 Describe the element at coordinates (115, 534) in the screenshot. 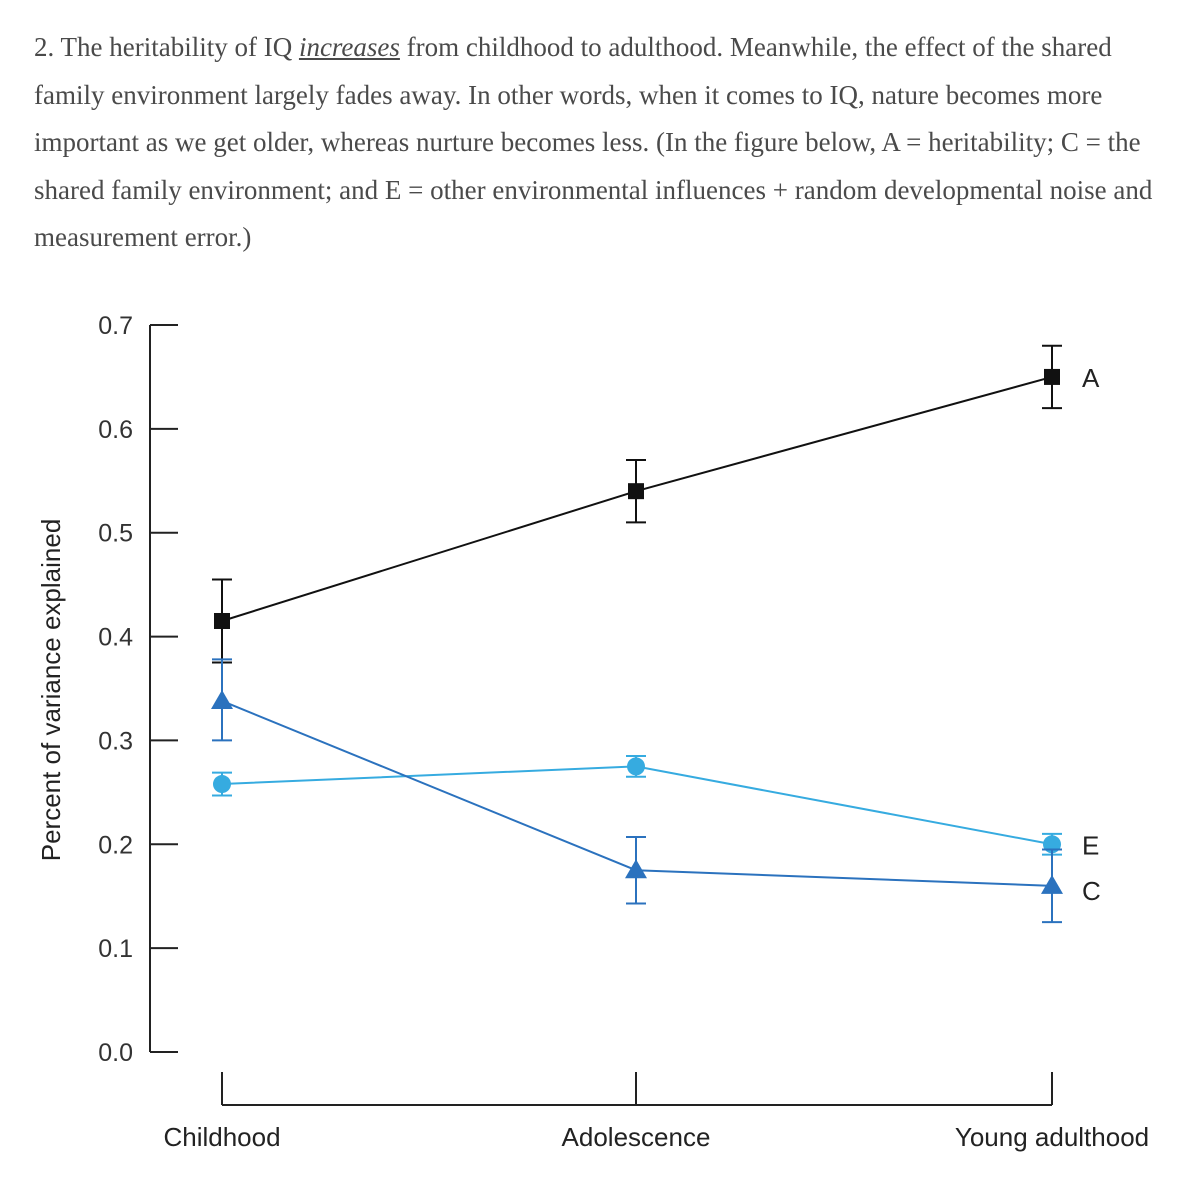

I see `y-tick-label: 0.5` at that location.